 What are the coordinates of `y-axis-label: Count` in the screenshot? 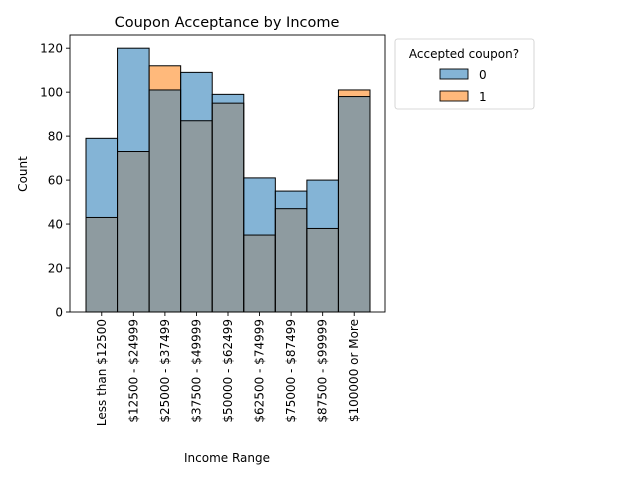 It's located at (23, 174).